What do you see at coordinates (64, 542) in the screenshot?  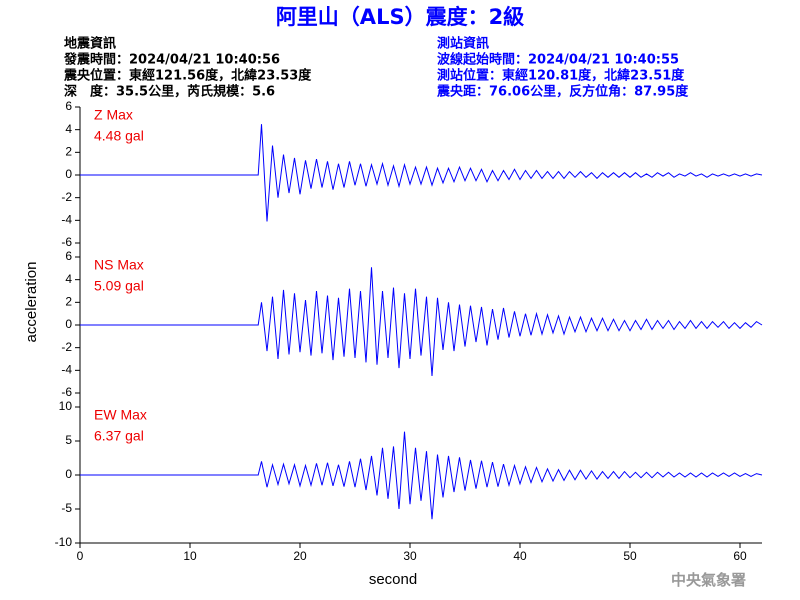 I see `y-tick-label: -10` at bounding box center [64, 542].